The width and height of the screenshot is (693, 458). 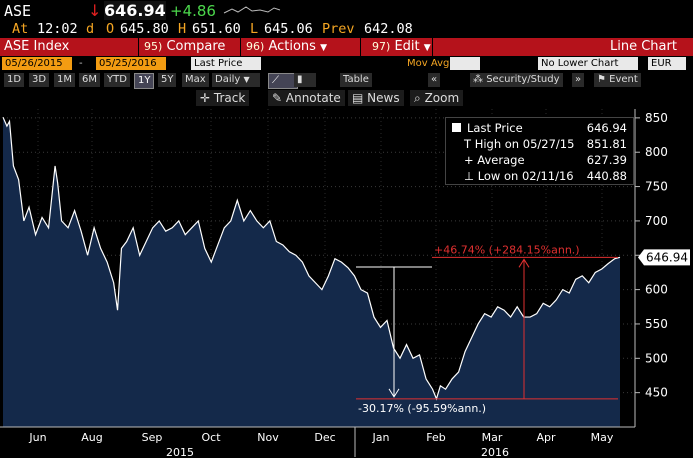 What do you see at coordinates (324, 437) in the screenshot?
I see `x-tick-label: Dec` at bounding box center [324, 437].